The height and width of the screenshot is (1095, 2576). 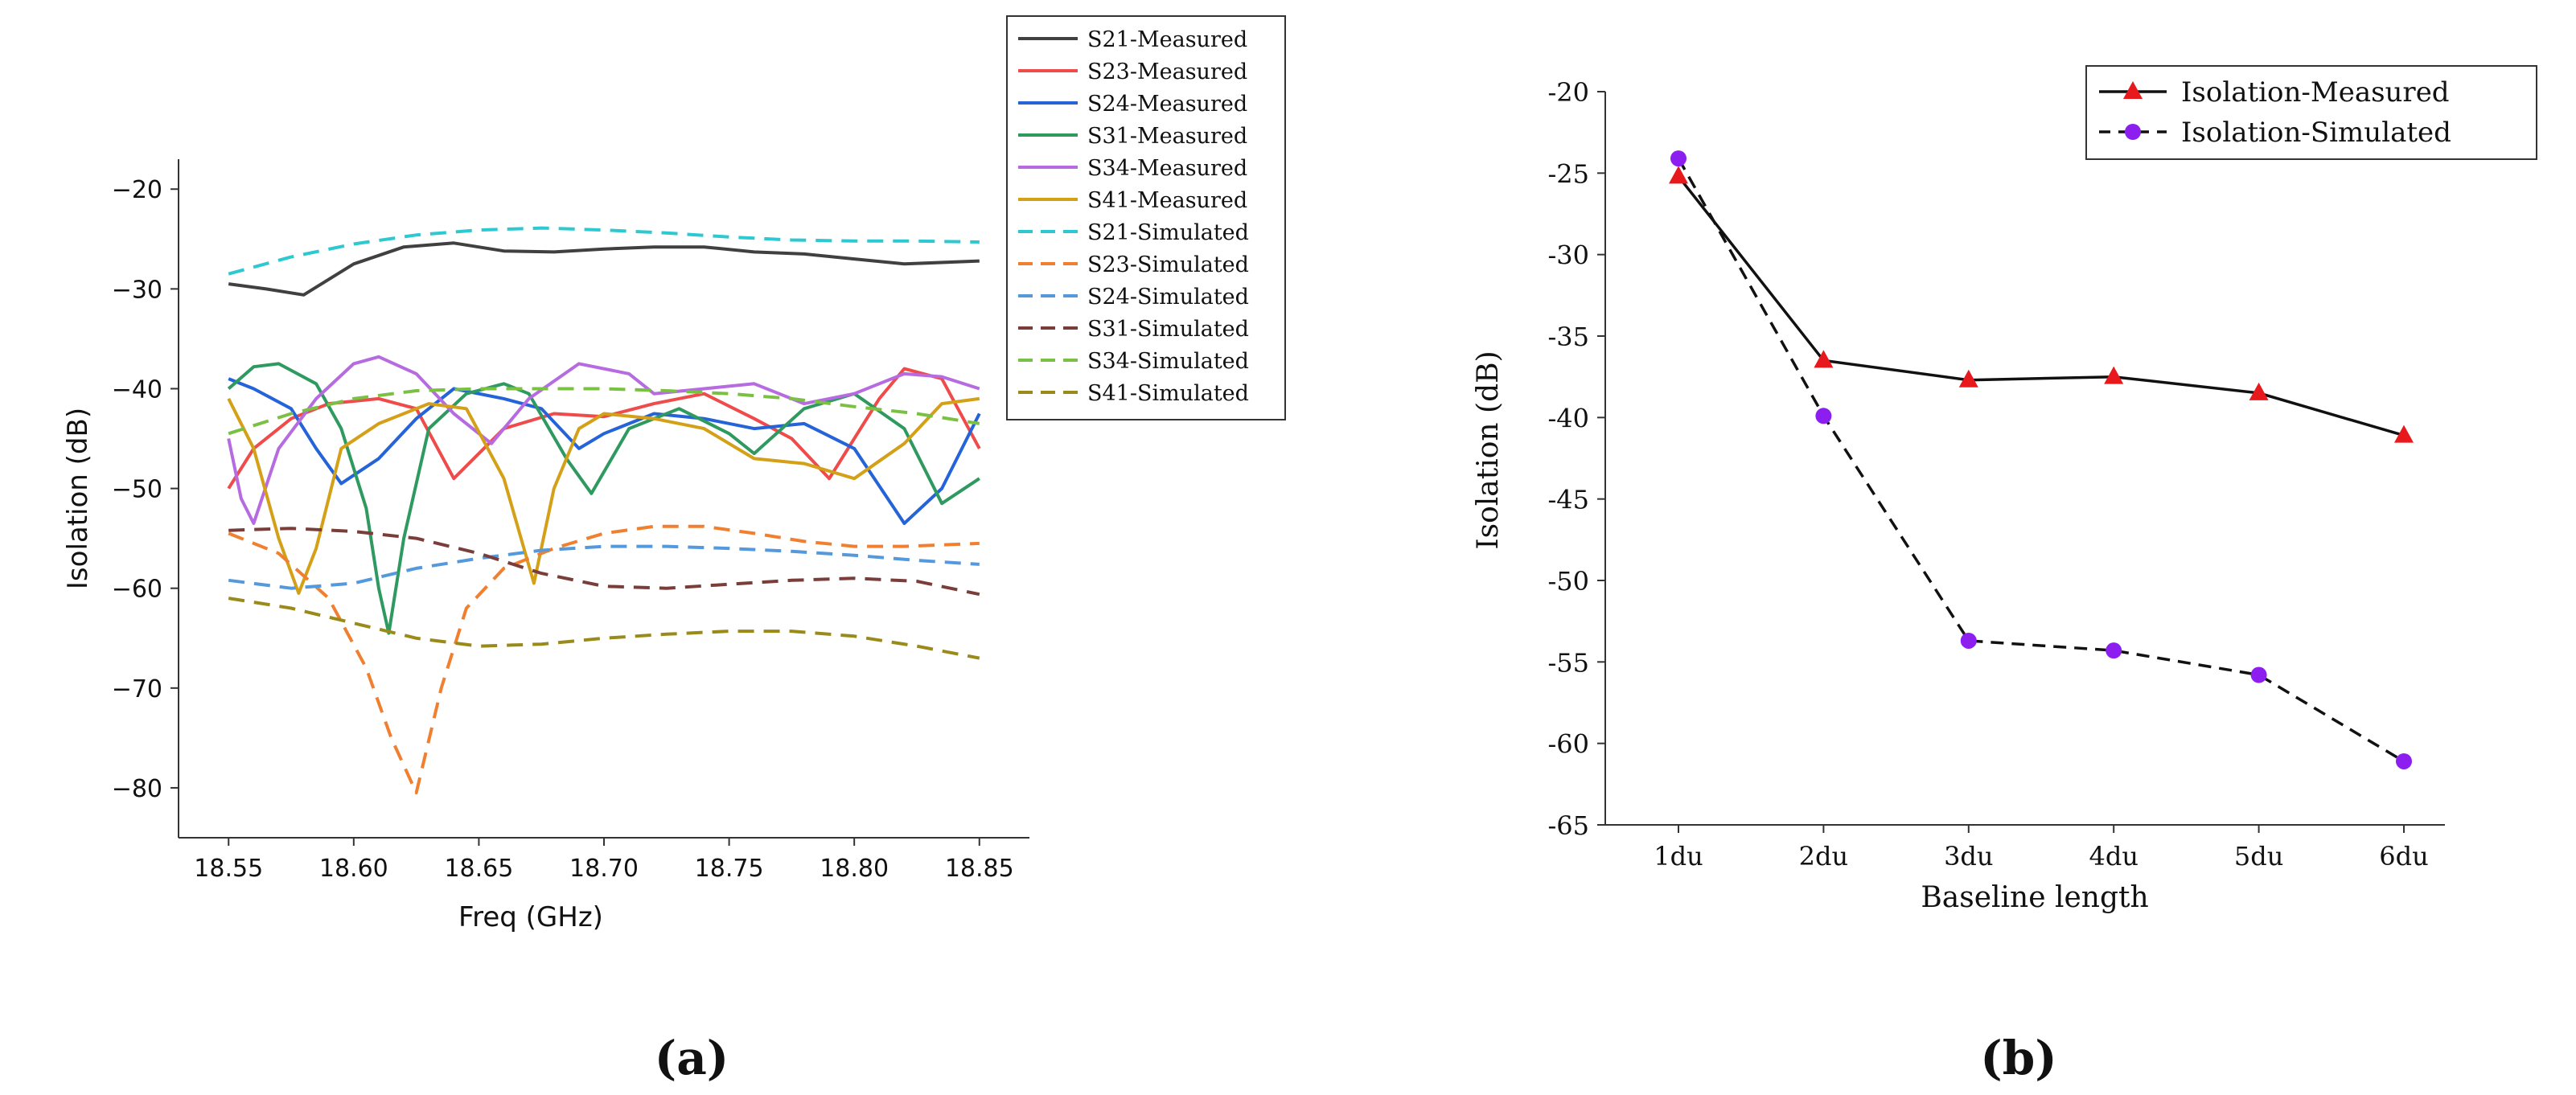 What do you see at coordinates (1167, 104) in the screenshot?
I see `legend-label-s24-measured: S24-Measured` at bounding box center [1167, 104].